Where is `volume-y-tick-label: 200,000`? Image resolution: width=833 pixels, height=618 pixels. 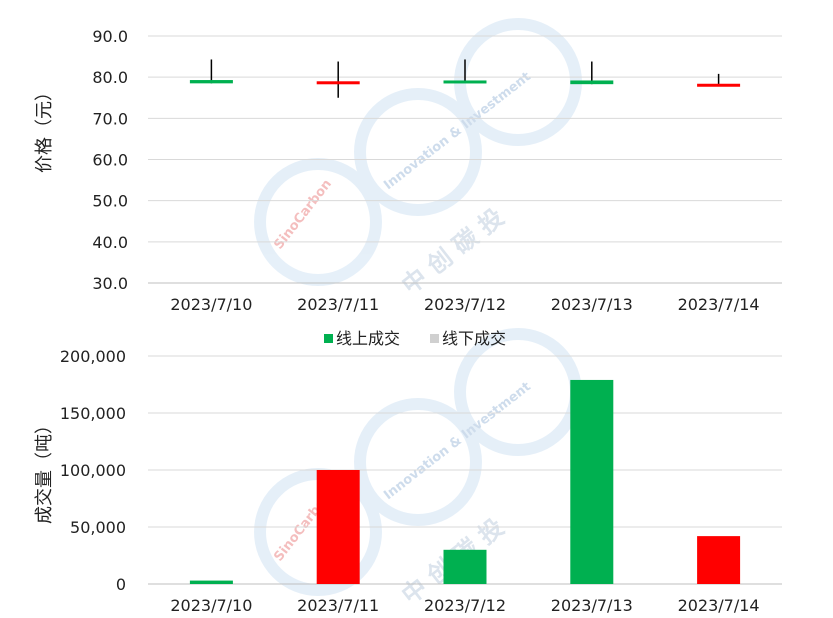 volume-y-tick-label: 200,000 is located at coordinates (93, 356).